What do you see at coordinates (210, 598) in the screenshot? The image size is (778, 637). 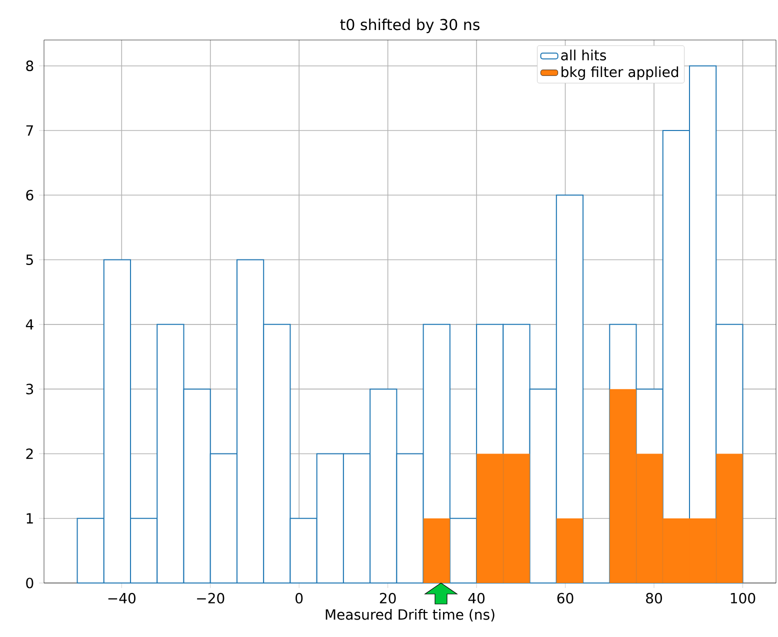 I see `x-tick-label: −20` at bounding box center [210, 598].